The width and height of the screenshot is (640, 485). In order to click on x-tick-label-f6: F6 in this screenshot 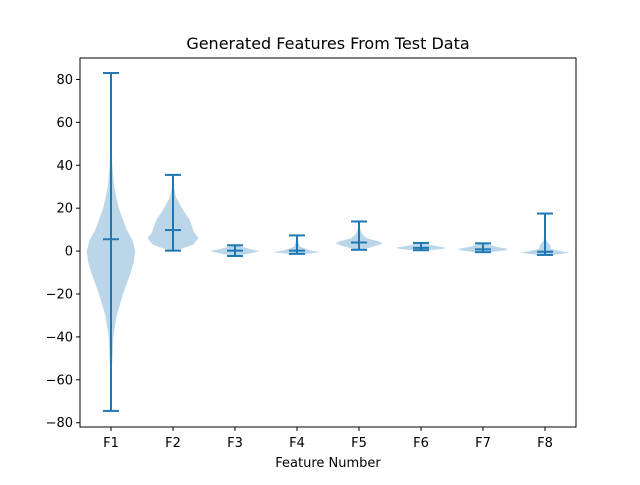, I will do `click(421, 443)`.